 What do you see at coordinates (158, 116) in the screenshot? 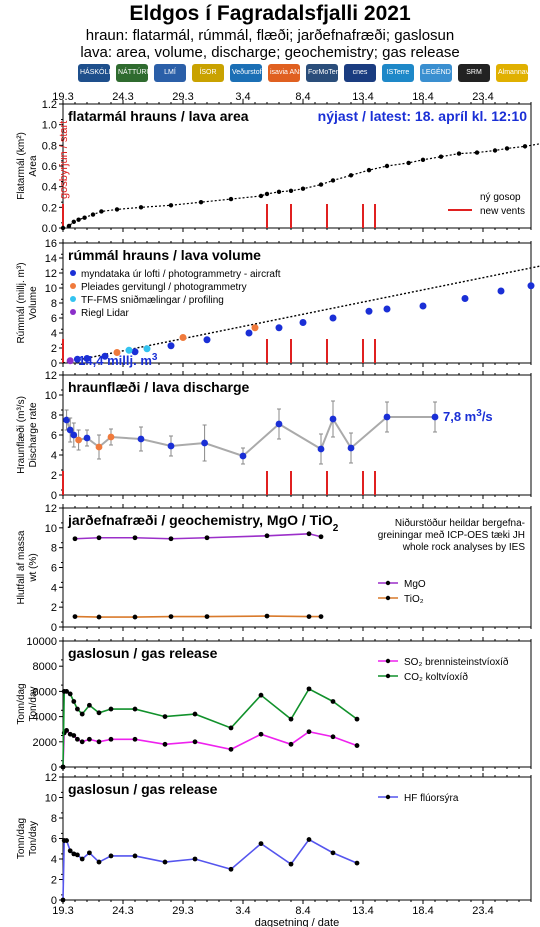
I see `panel-title-area: flatarmál hrauns / lava area` at bounding box center [158, 116].